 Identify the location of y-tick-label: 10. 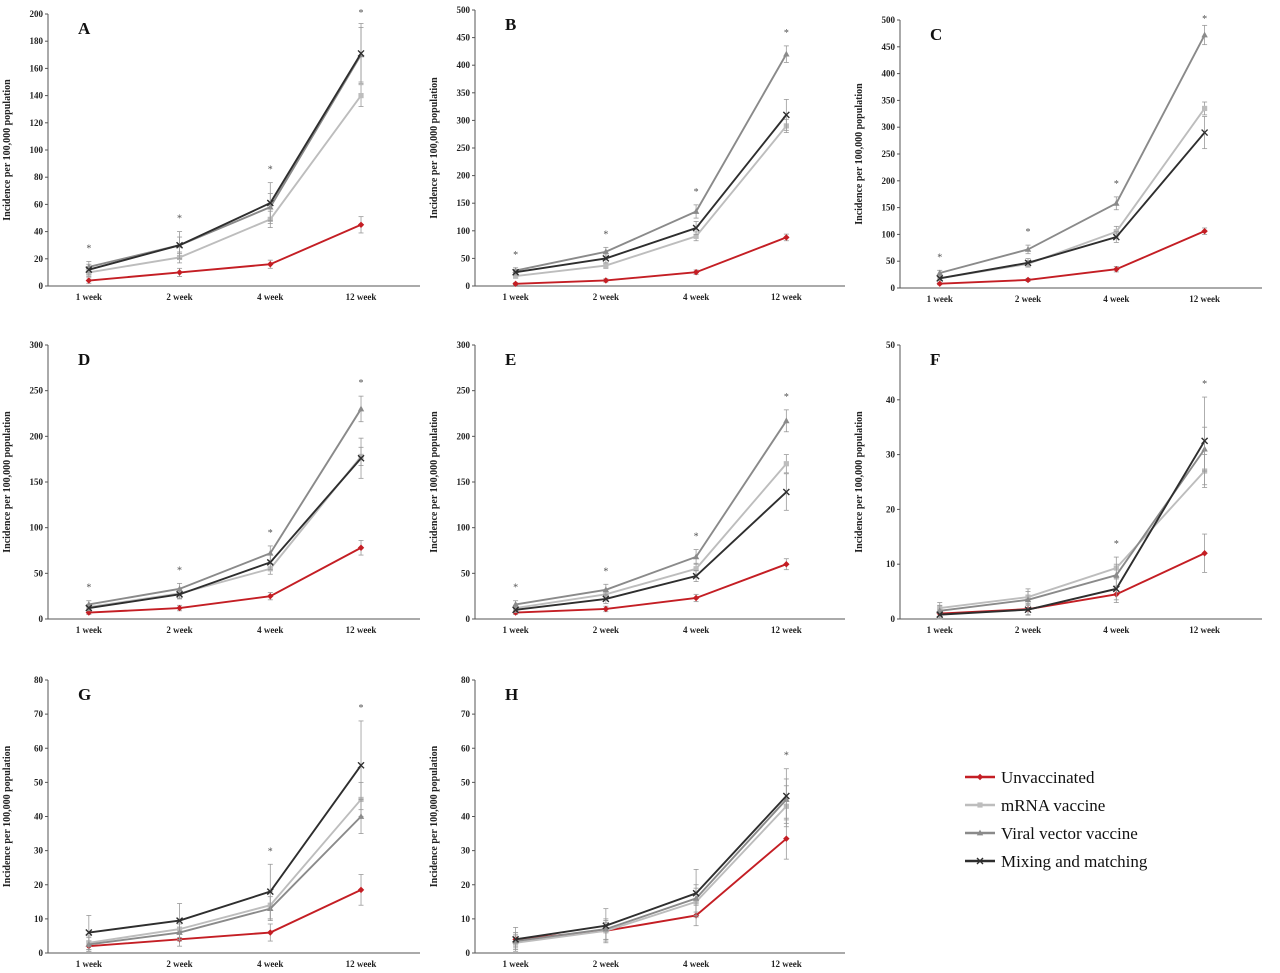
(891, 564).